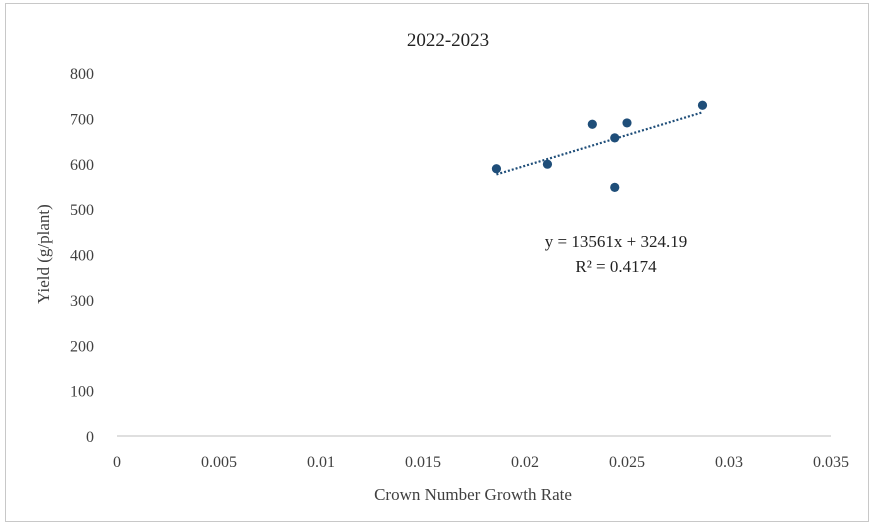 This screenshot has width=875, height=529. Describe the element at coordinates (82, 119) in the screenshot. I see `y-tick-label: 700` at that location.